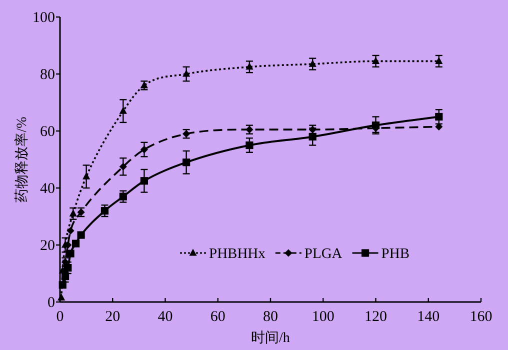 The width and height of the screenshot is (508, 350). Describe the element at coordinates (47, 189) in the screenshot. I see `y-tick-label: 40` at that location.